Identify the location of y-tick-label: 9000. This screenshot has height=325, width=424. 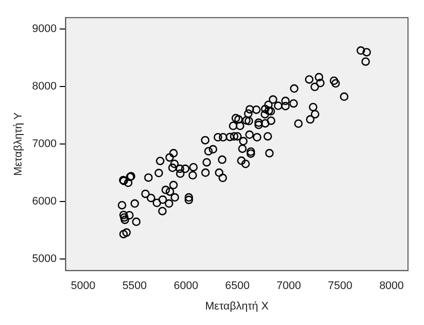
(44, 29).